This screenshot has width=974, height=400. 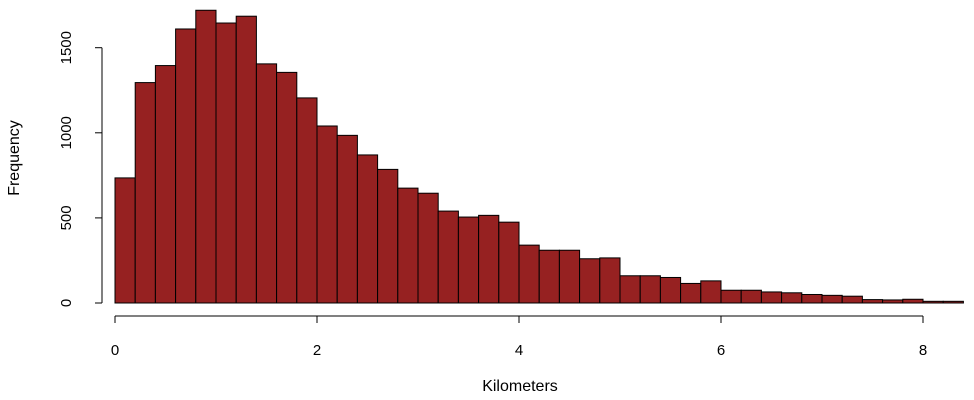 What do you see at coordinates (721, 350) in the screenshot?
I see `x-tick-label: 6` at bounding box center [721, 350].